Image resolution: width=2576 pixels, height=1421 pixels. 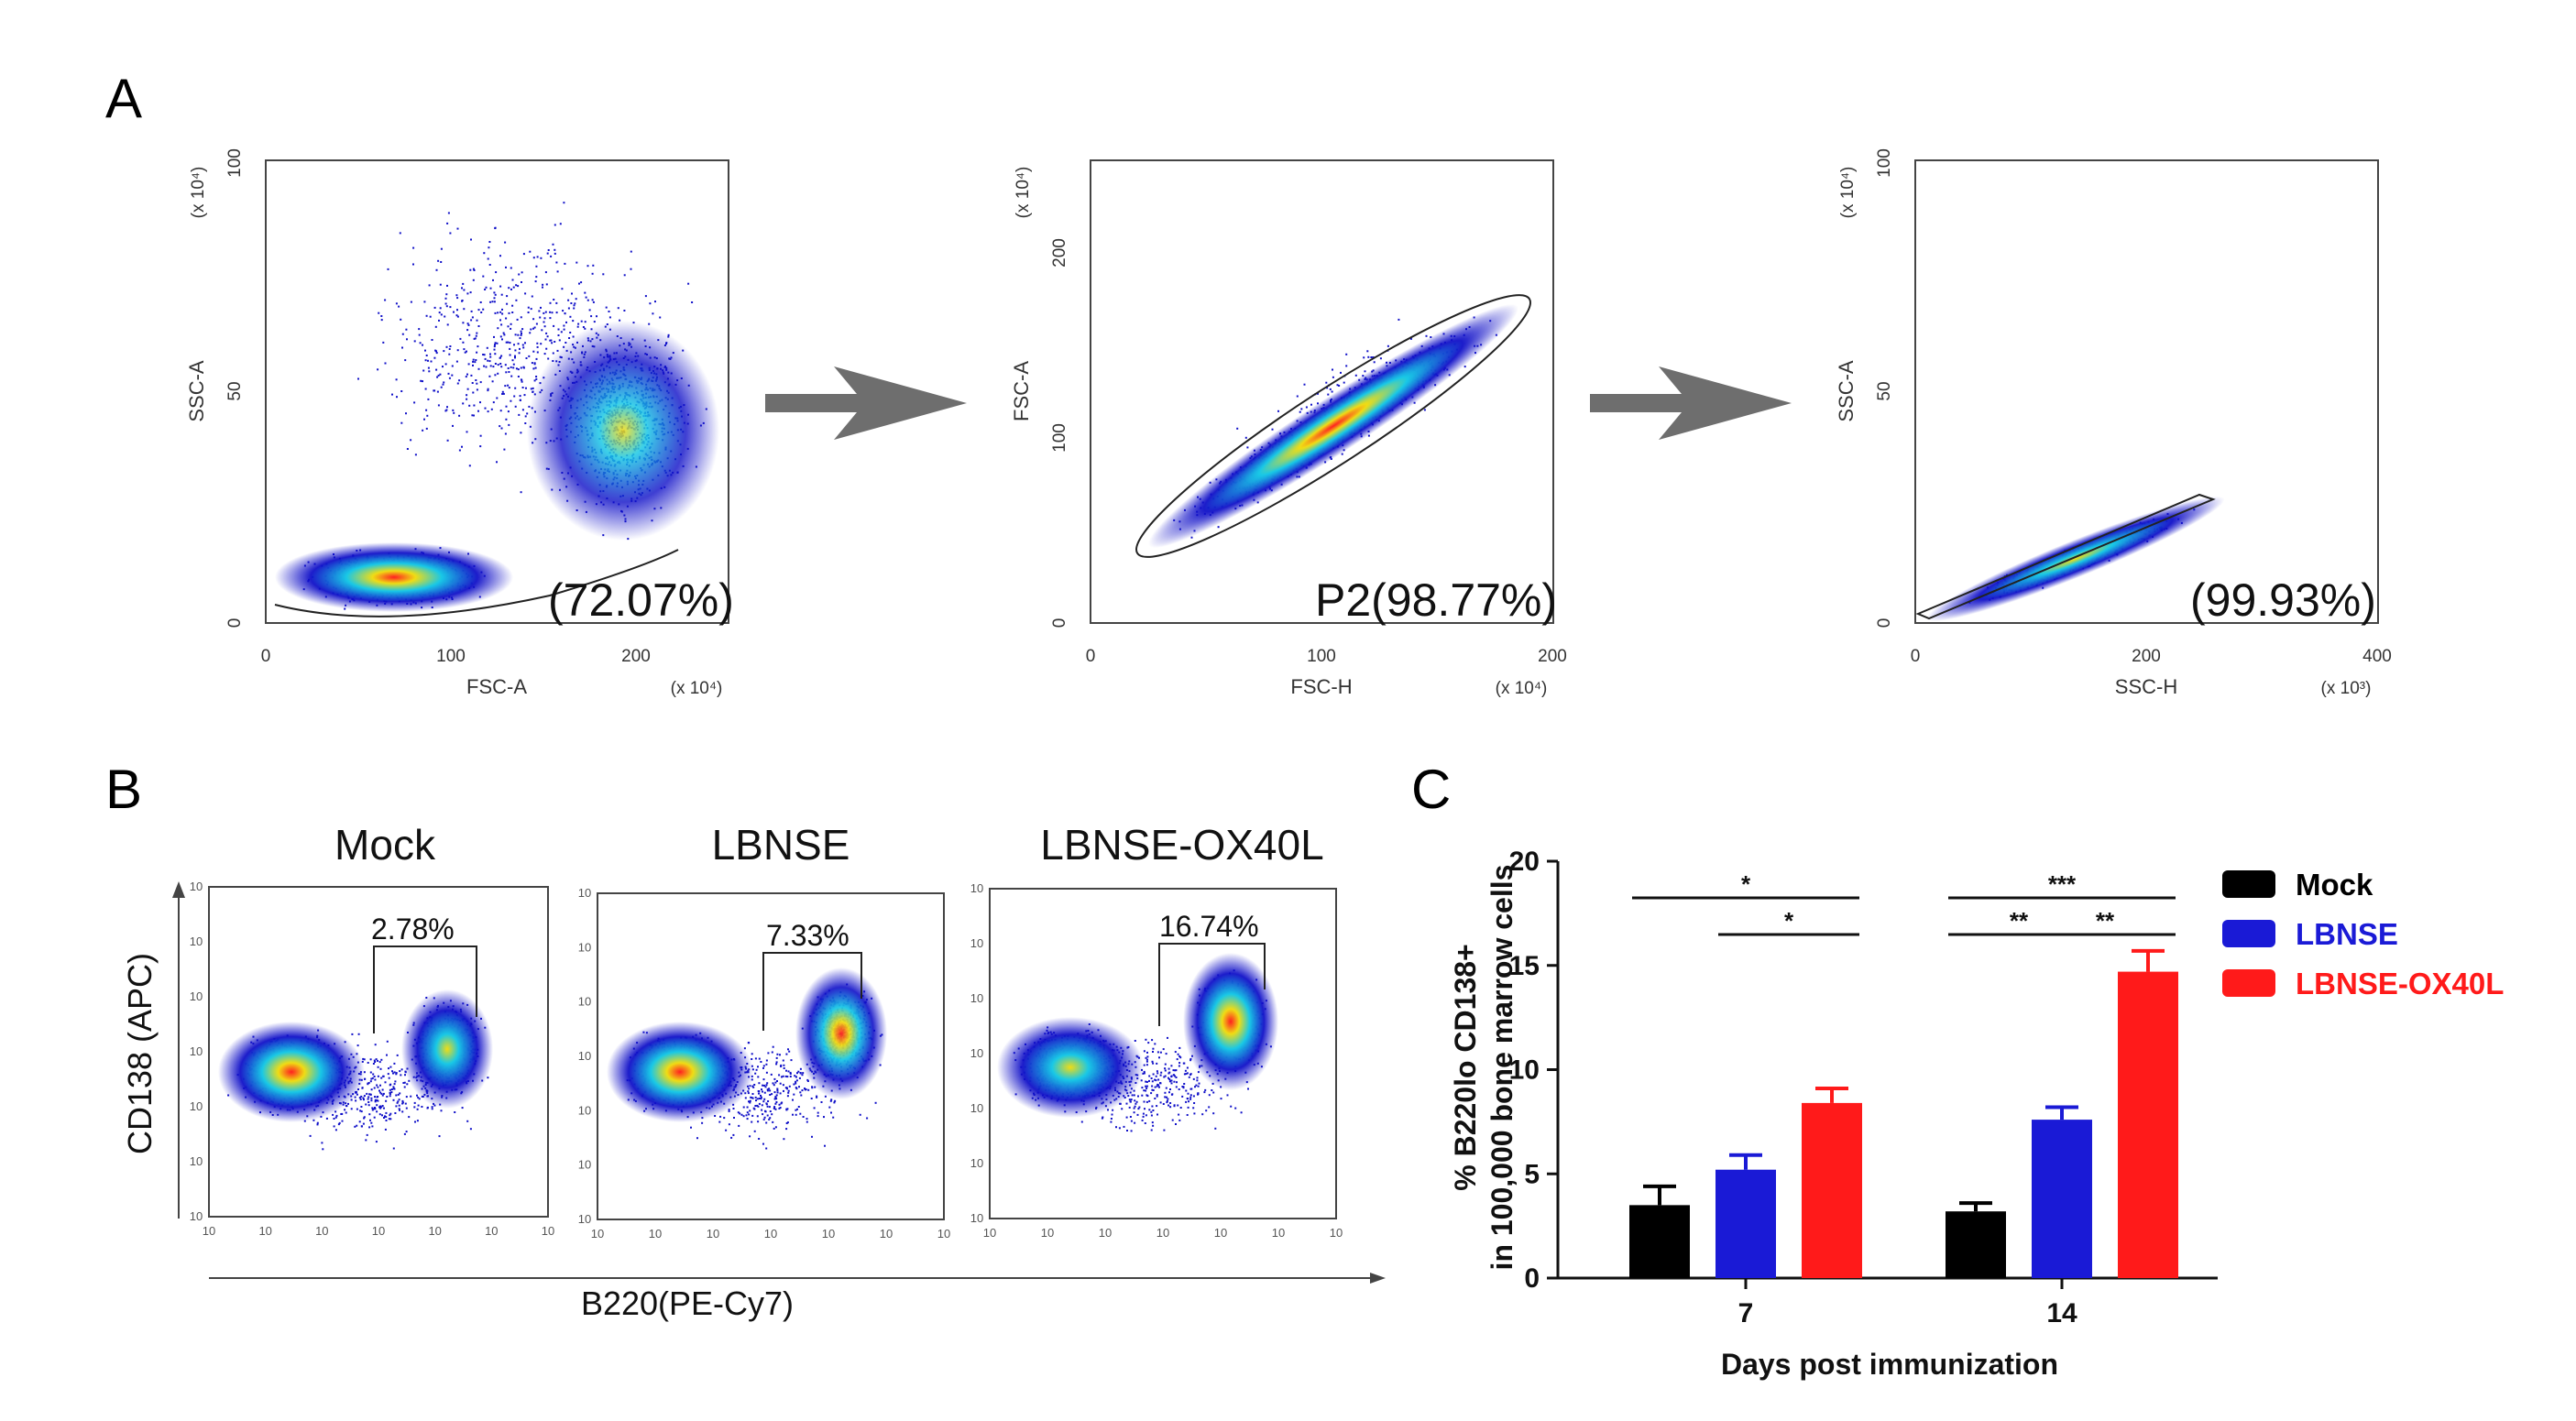 What do you see at coordinates (477, 583) in the screenshot?
I see `gate-outline` at bounding box center [477, 583].